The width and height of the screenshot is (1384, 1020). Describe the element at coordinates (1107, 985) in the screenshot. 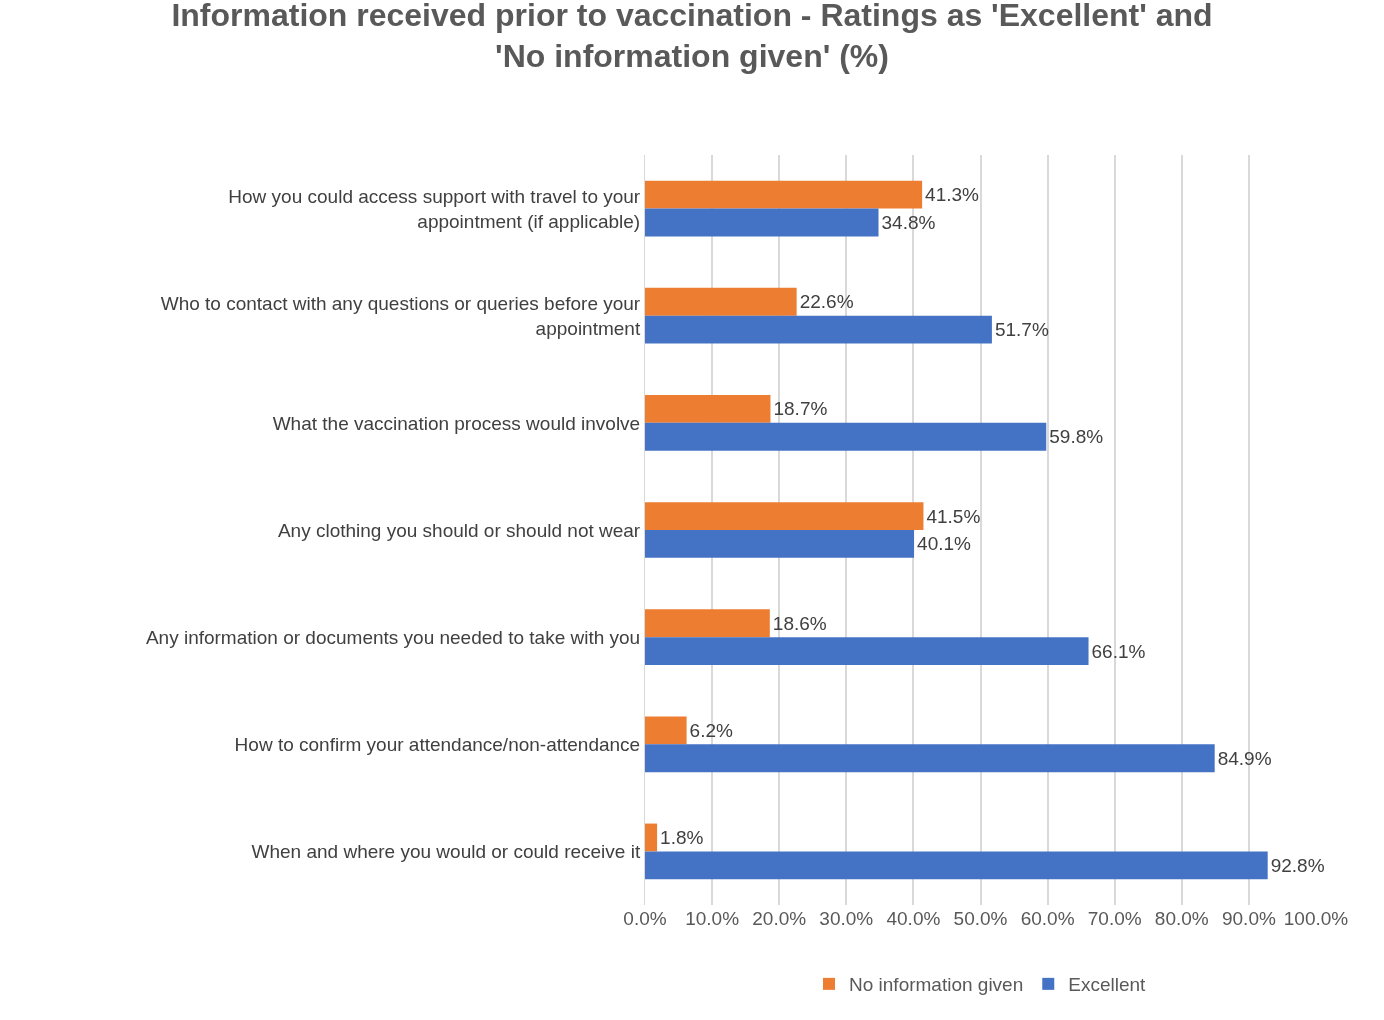

I see `legend-label: Excellent` at that location.